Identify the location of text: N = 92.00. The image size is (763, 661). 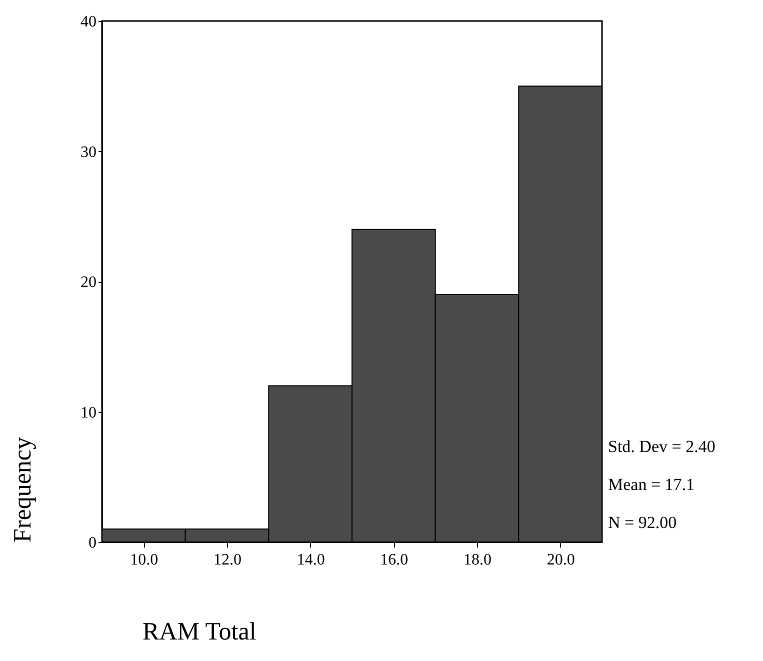
(643, 523).